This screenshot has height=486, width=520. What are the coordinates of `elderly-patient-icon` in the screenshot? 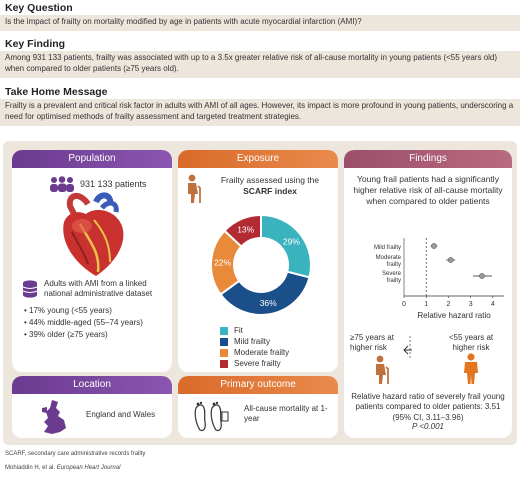 It's located at (382, 369).